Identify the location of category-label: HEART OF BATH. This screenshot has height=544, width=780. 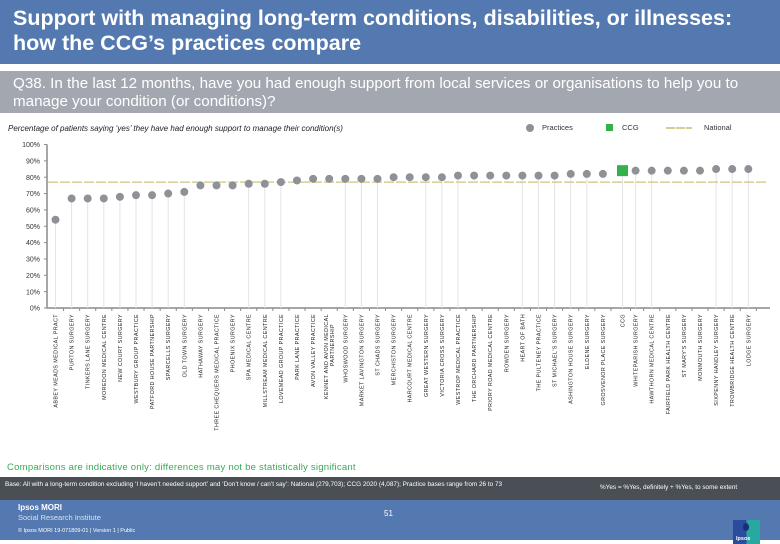
(523, 338).